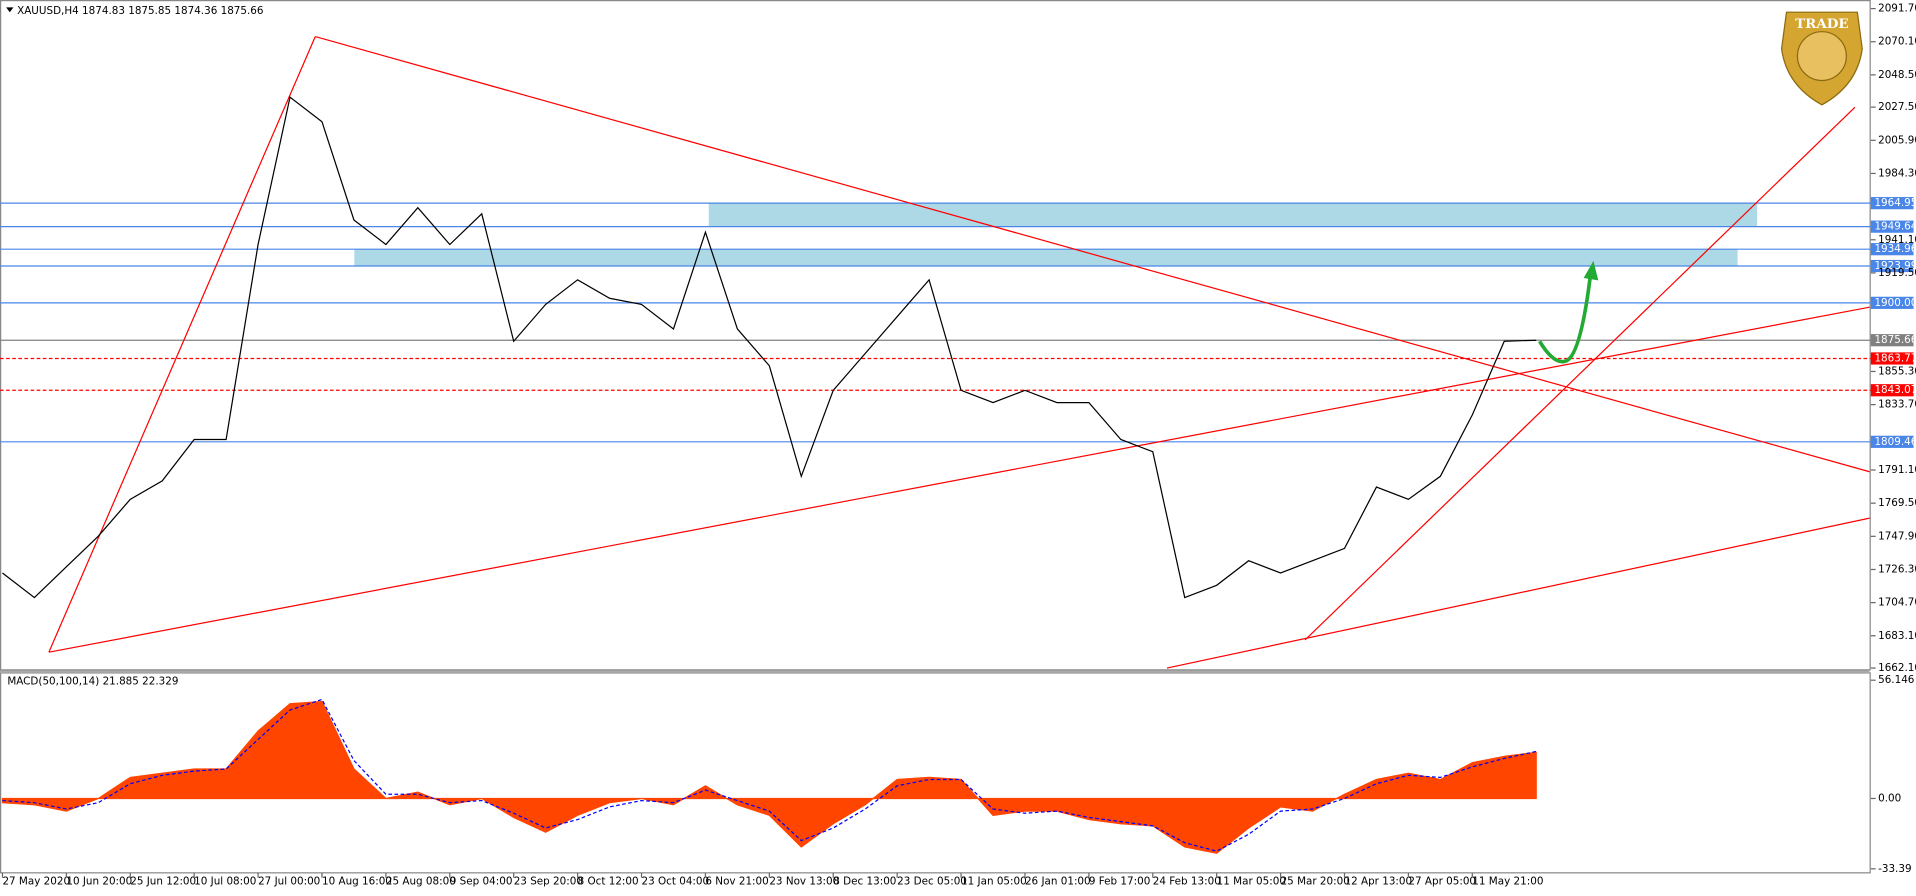 This screenshot has width=1916, height=896. What do you see at coordinates (1897, 9) in the screenshot?
I see `y-tick-label: 2091.70` at bounding box center [1897, 9].